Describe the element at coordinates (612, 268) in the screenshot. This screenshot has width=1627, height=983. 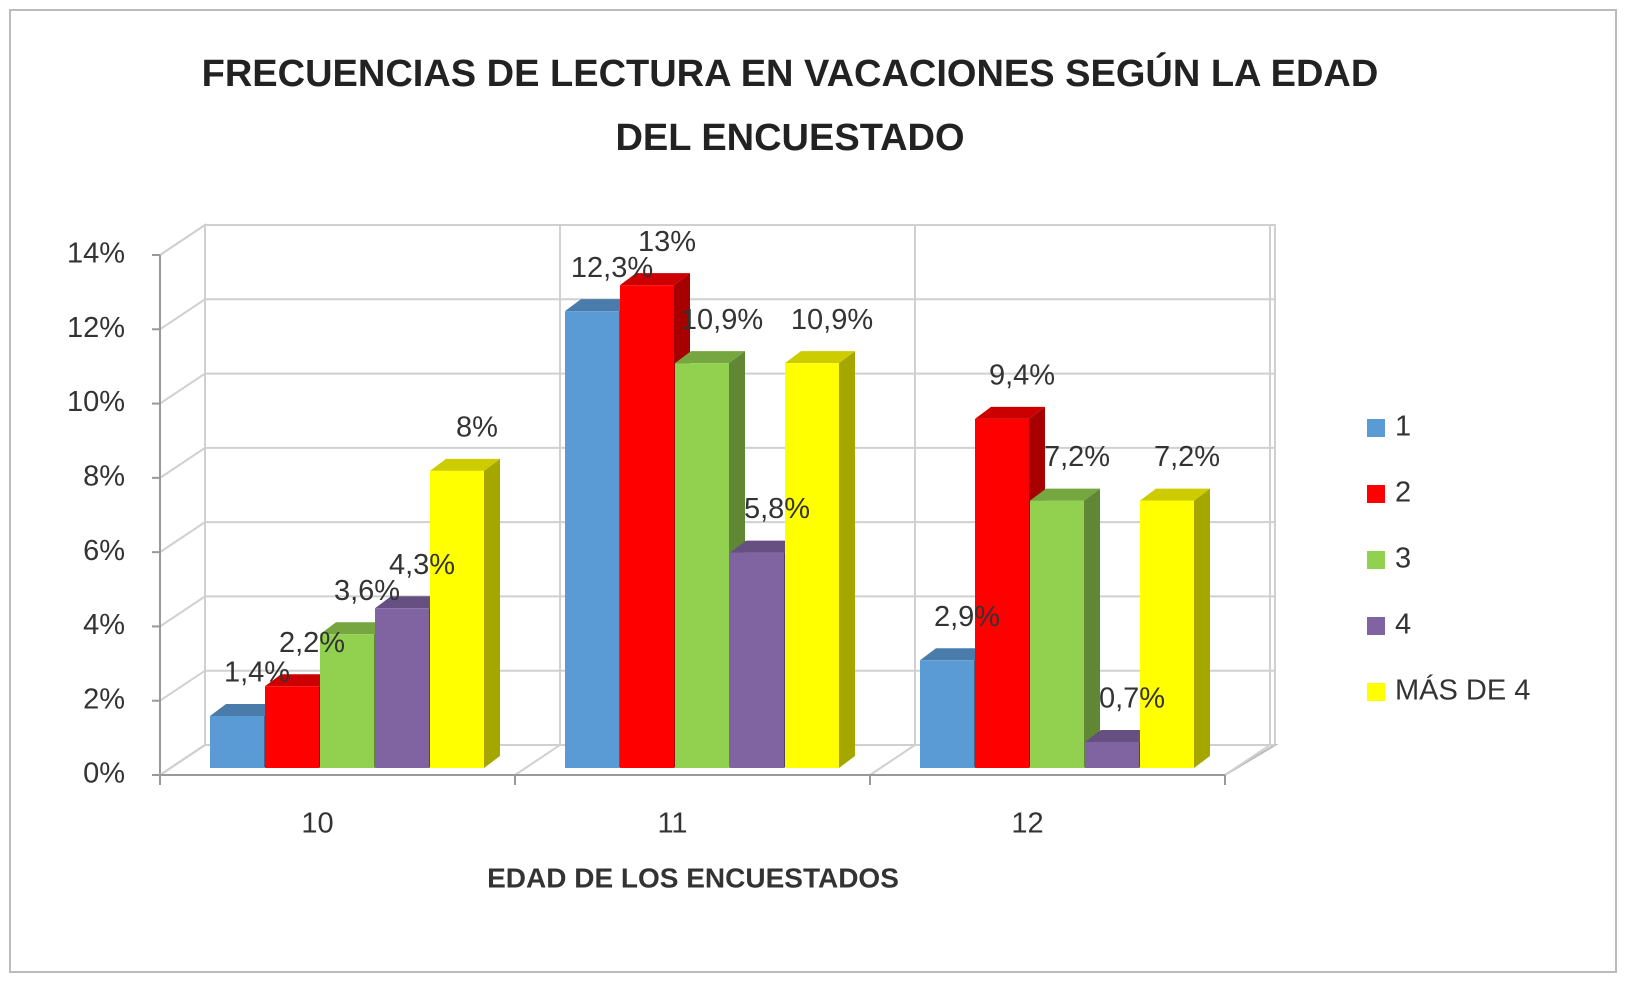
I see `data-label: 12,3%` at that location.